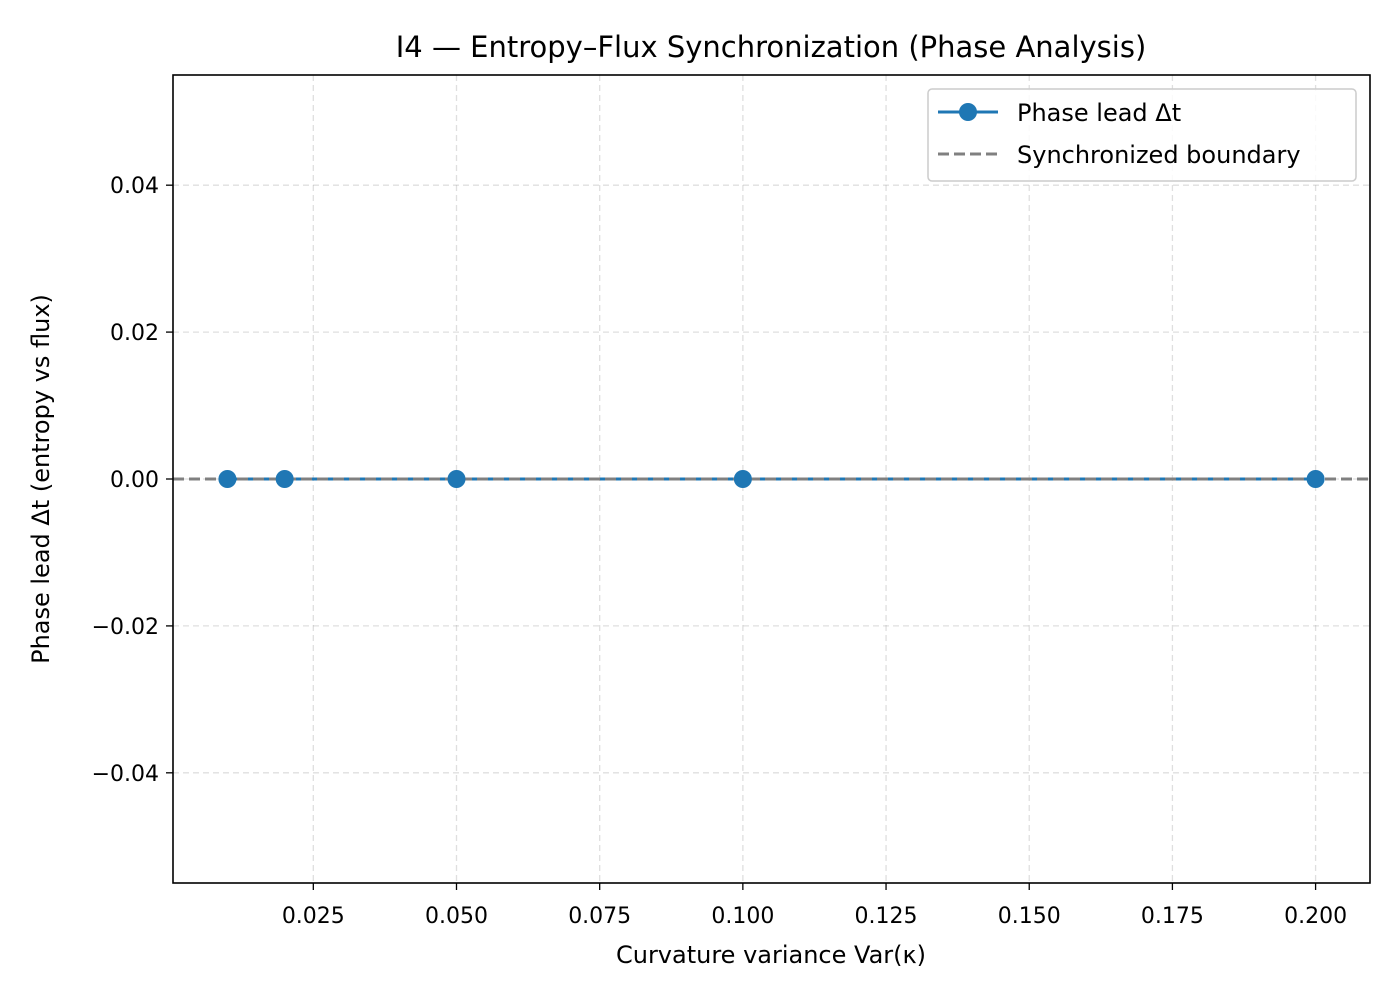 This screenshot has height=1000, width=1400. What do you see at coordinates (134, 333) in the screenshot?
I see `y-tick-label: 0.02` at bounding box center [134, 333].